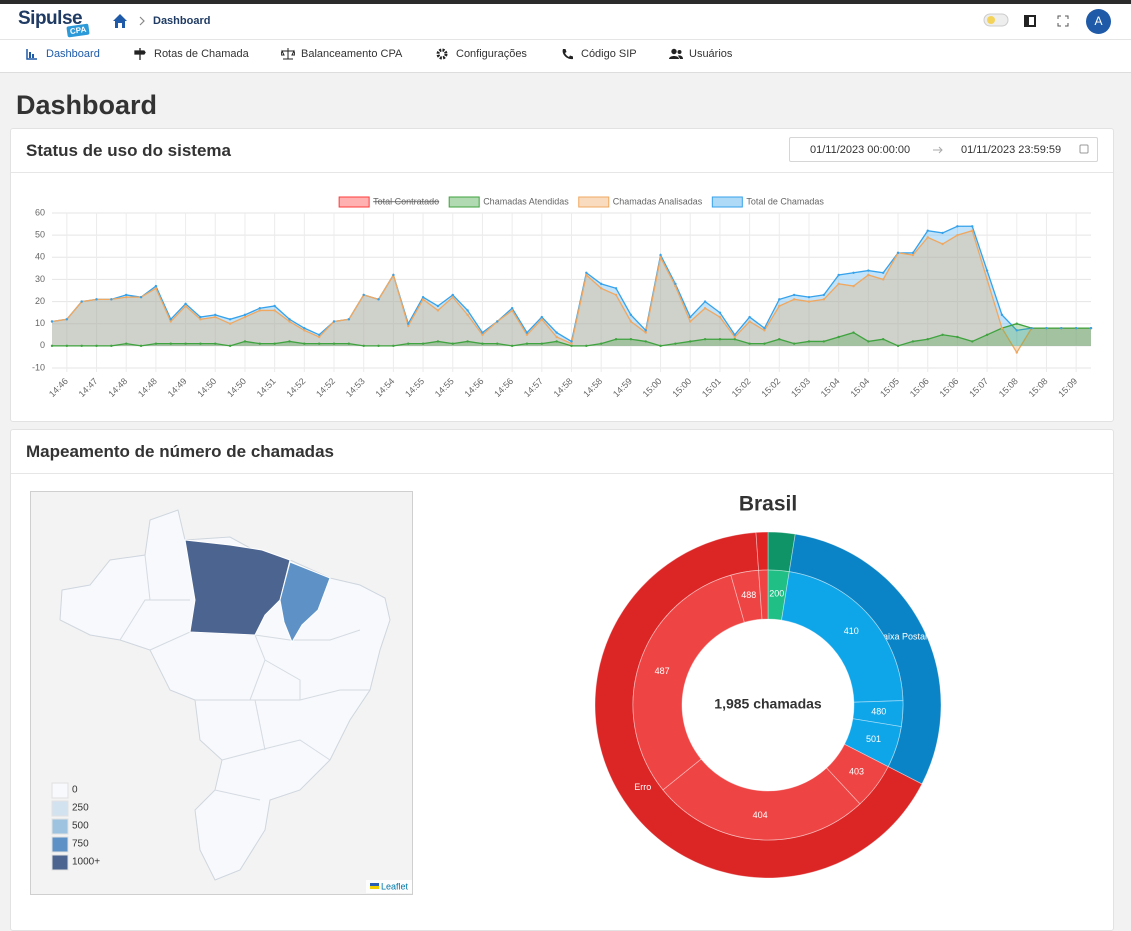 The height and width of the screenshot is (931, 1131). Describe the element at coordinates (768, 704) in the screenshot. I see `center-label: 1,985 chamadas` at that location.